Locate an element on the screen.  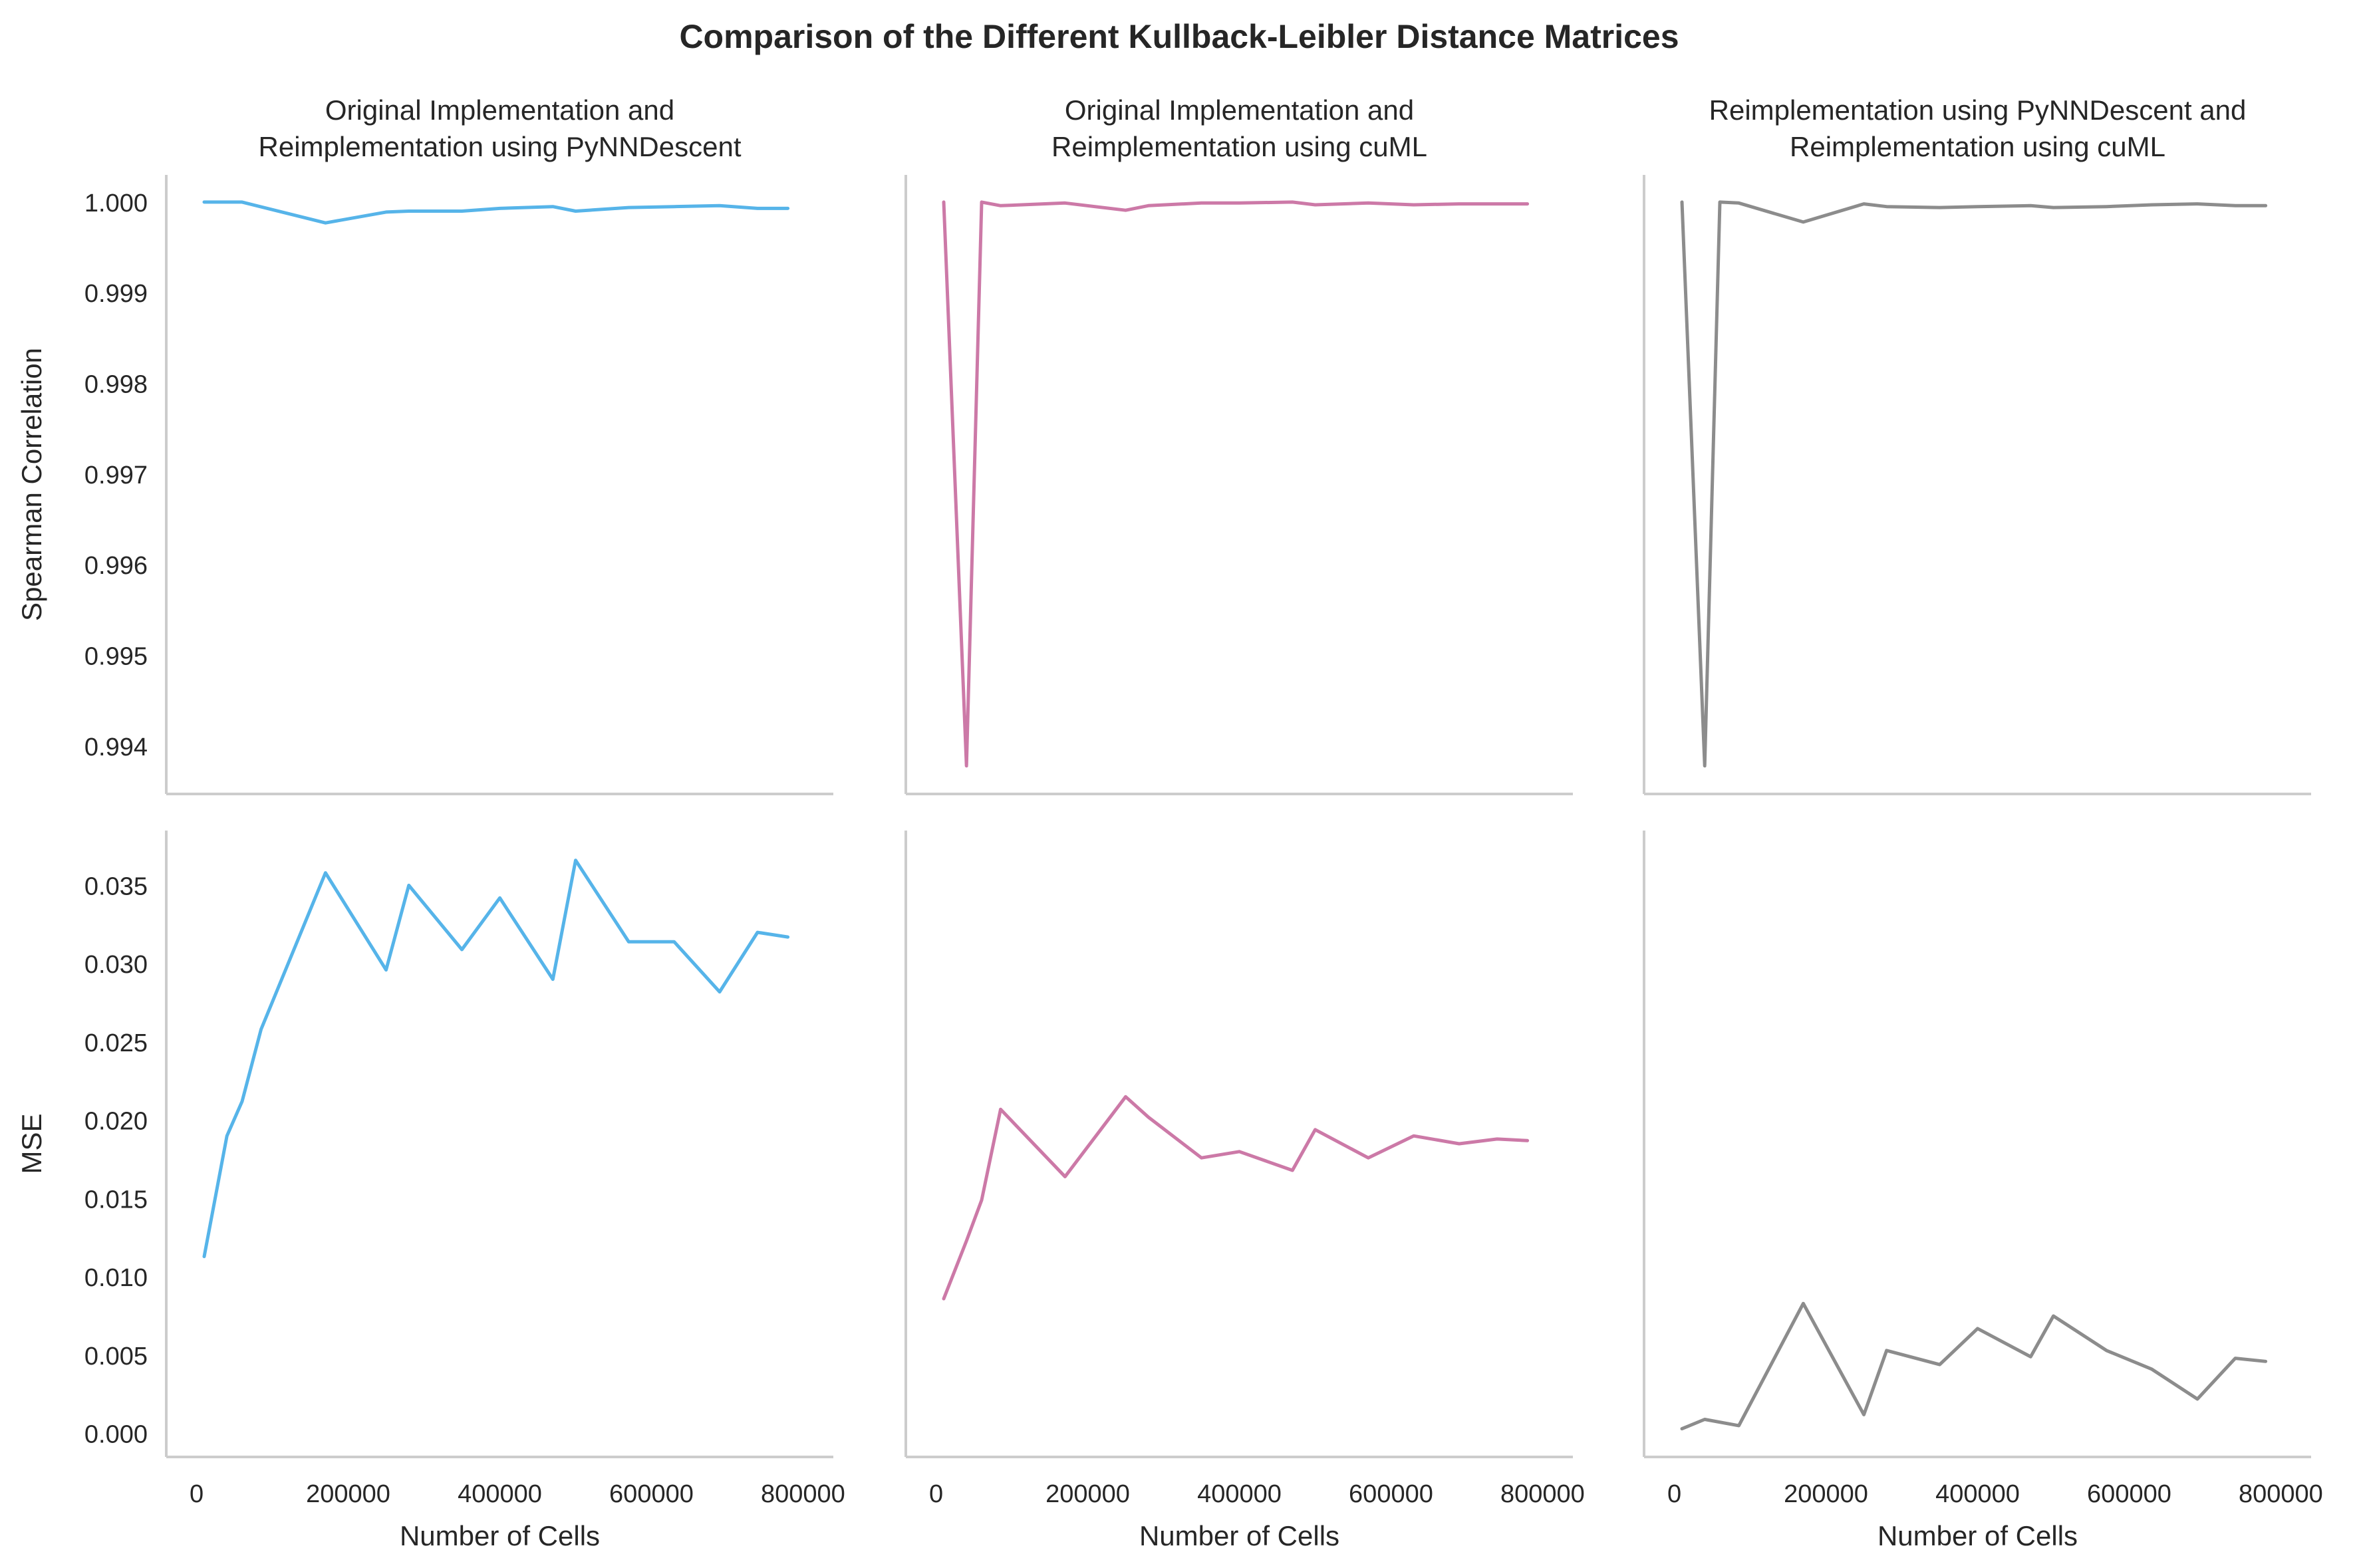
y-tick-label: 0.035 is located at coordinates (116, 886).